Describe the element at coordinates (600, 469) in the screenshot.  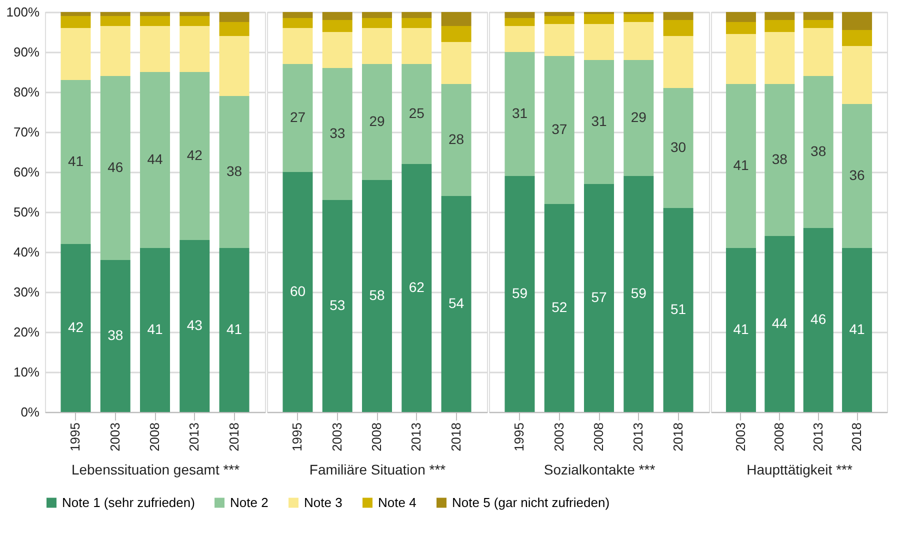
I see `x-axis-title: Sozialkontakte ***` at that location.